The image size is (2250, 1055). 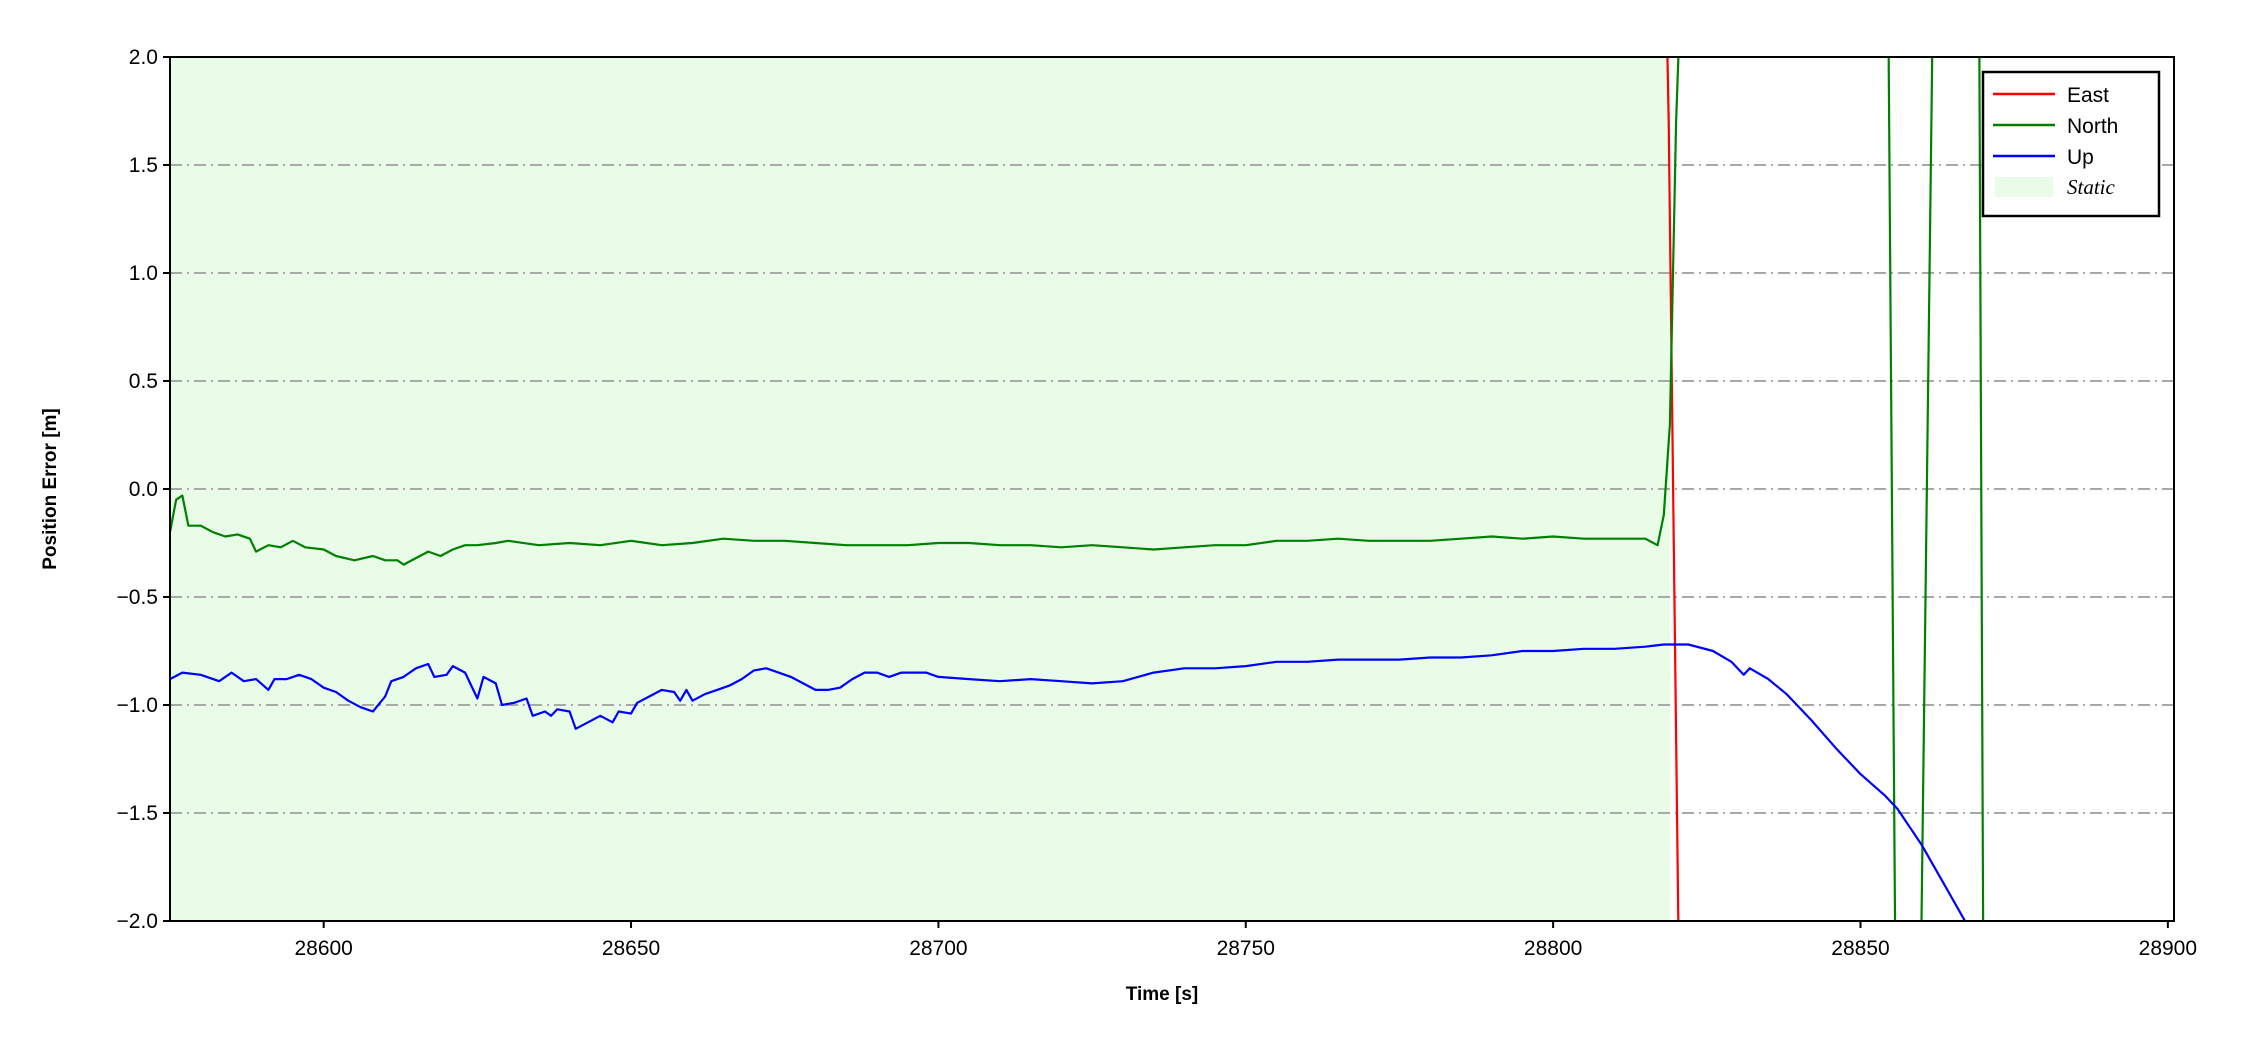 What do you see at coordinates (143, 489) in the screenshot?
I see `y-tick-label: 0.0` at bounding box center [143, 489].